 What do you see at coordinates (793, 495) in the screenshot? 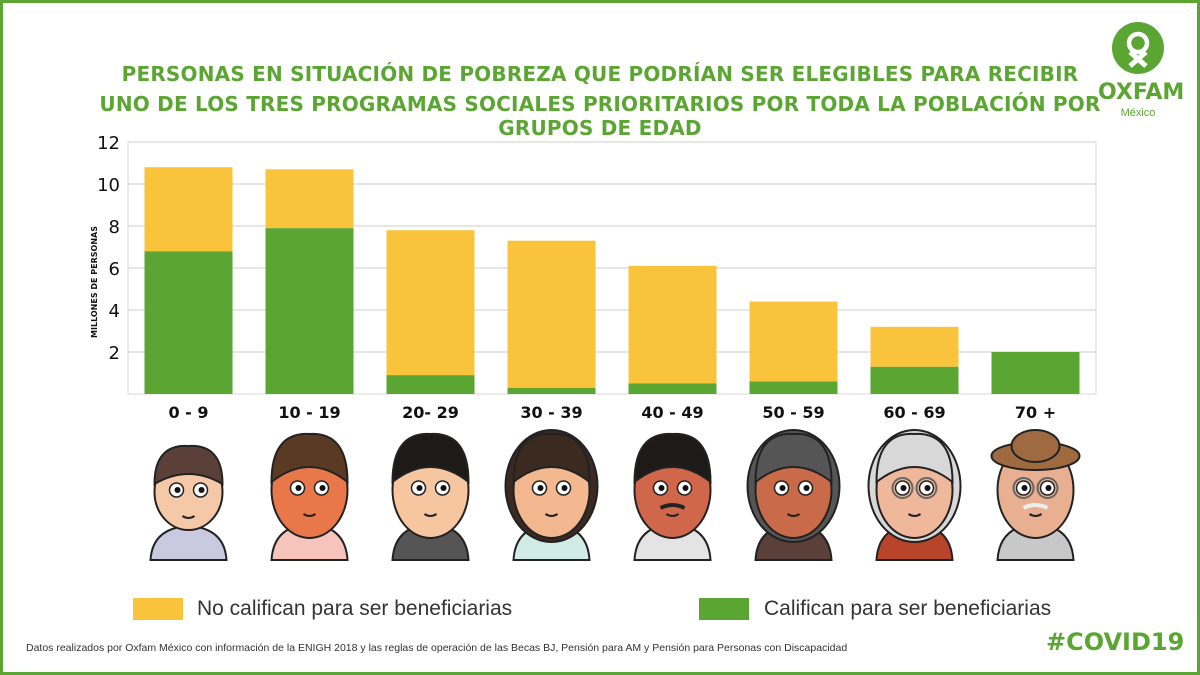
I see `veiled-woman-face-icon` at bounding box center [793, 495].